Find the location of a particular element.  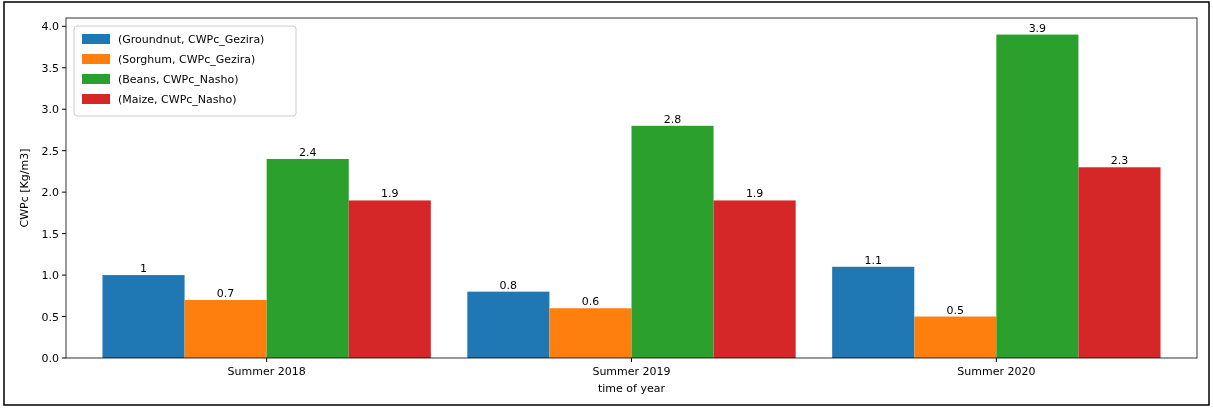

data-label: 0.7 is located at coordinates (225, 293).